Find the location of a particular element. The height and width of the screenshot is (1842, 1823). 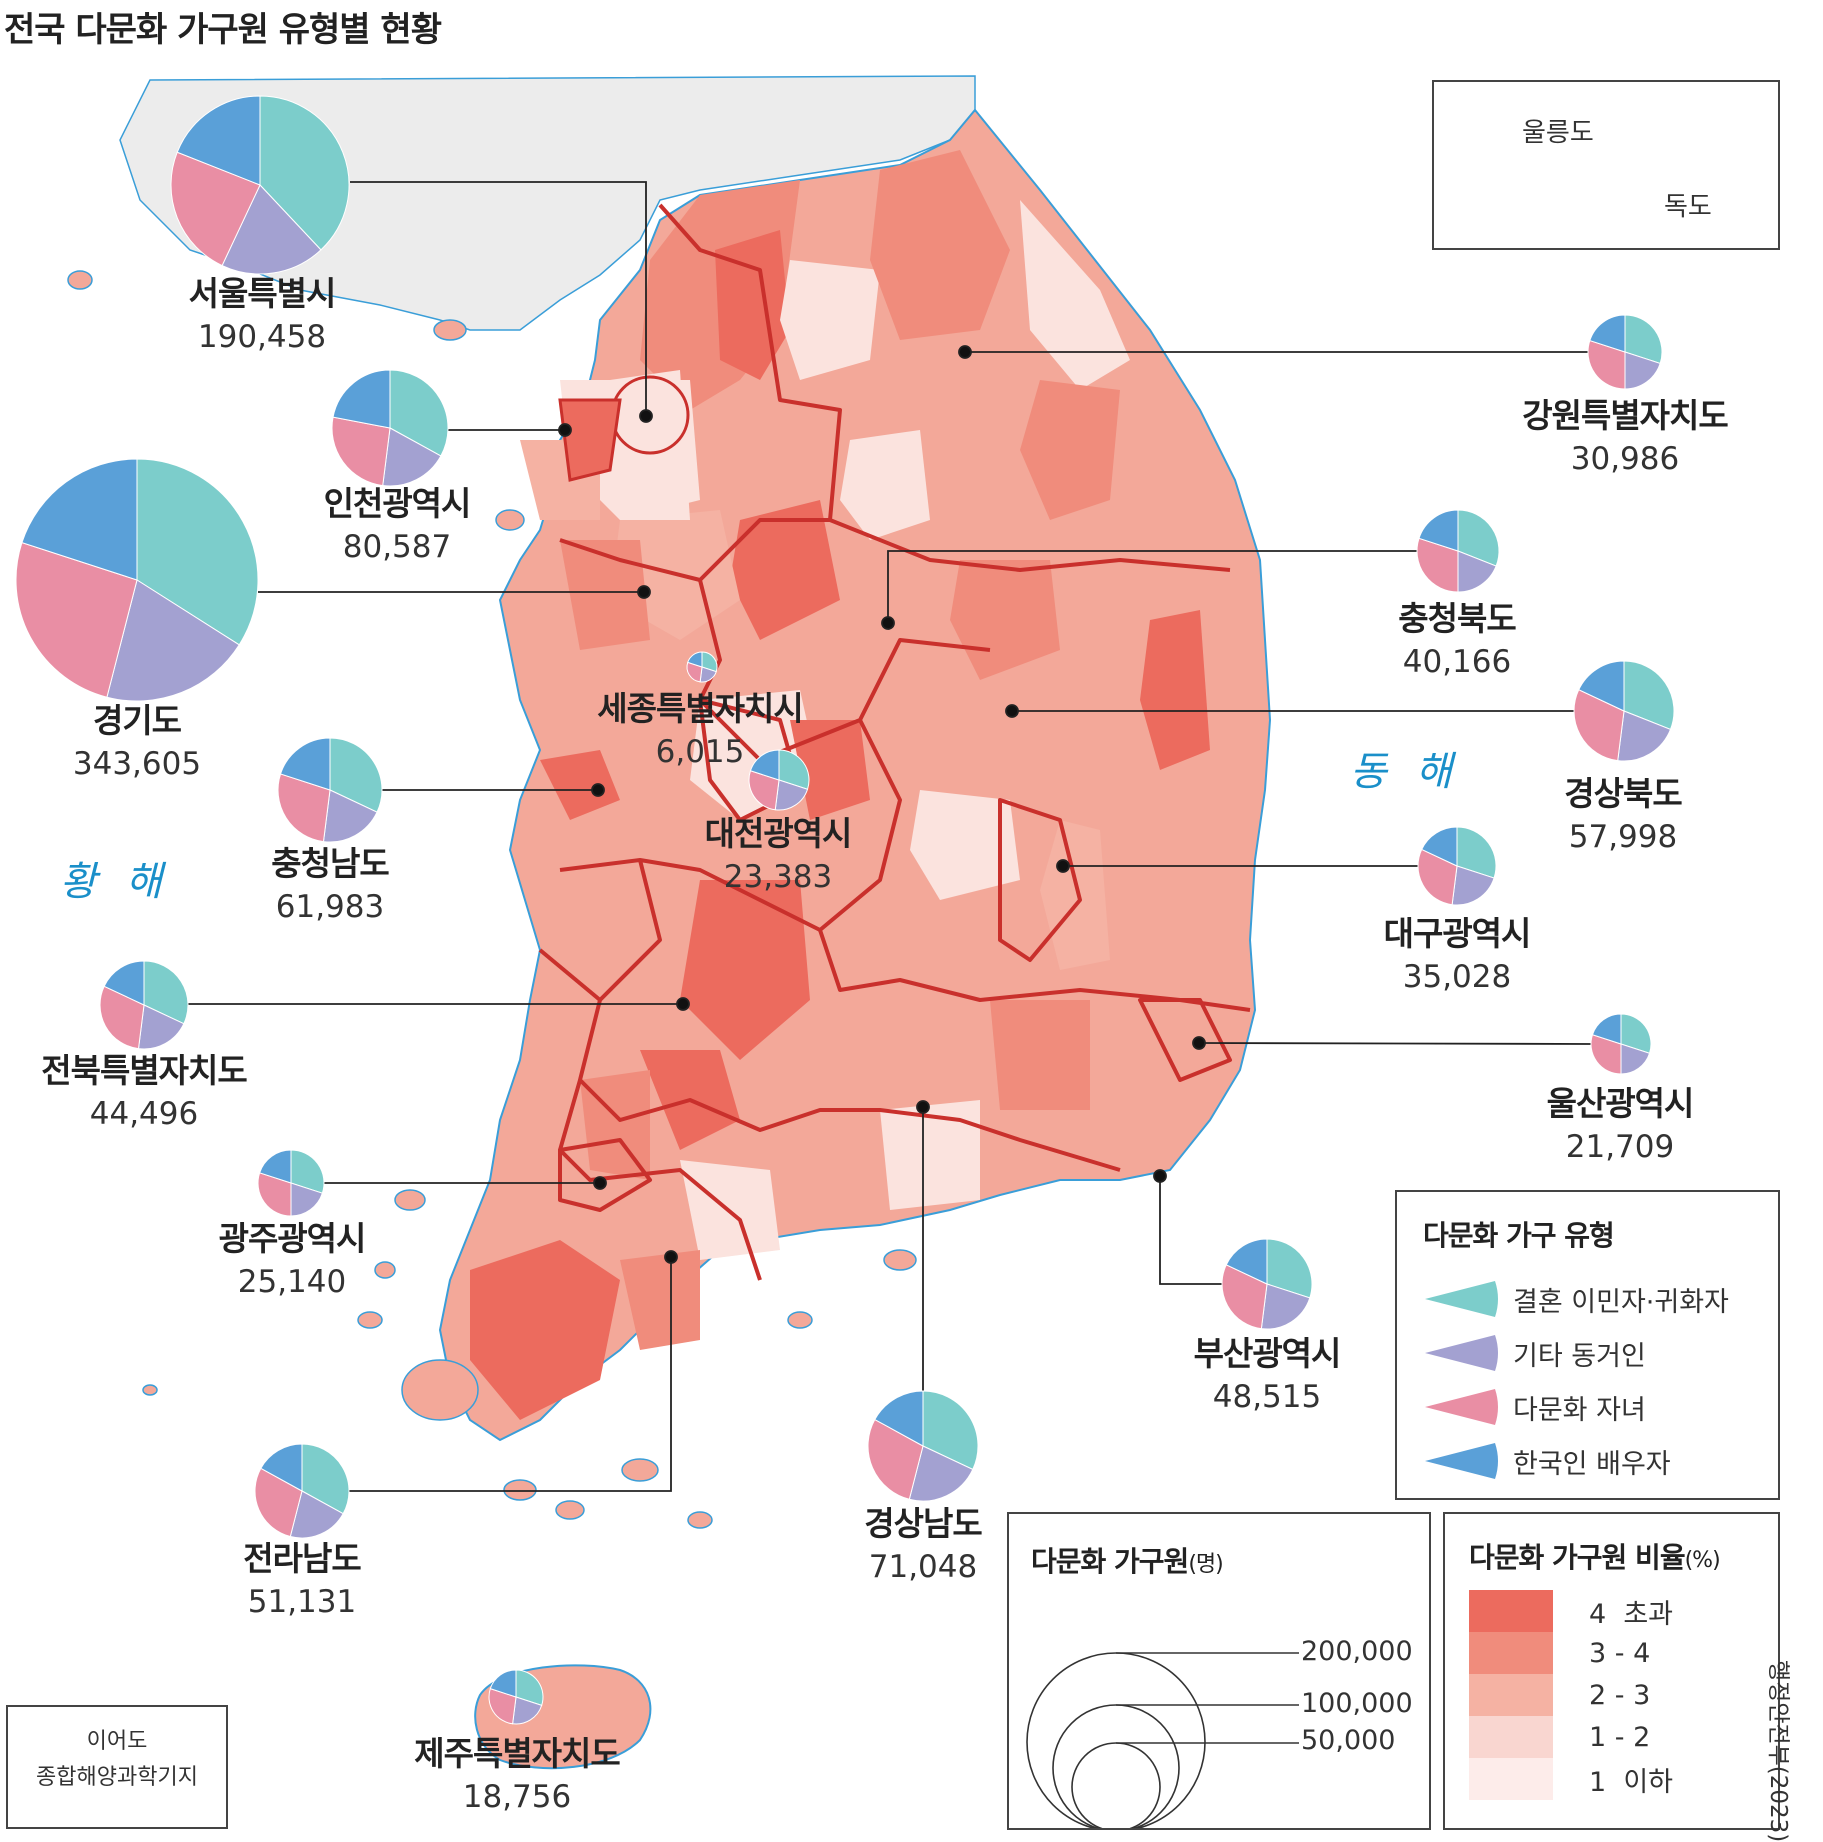

legend-size-title: 다문화 가구원(명) is located at coordinates (1127, 1560).